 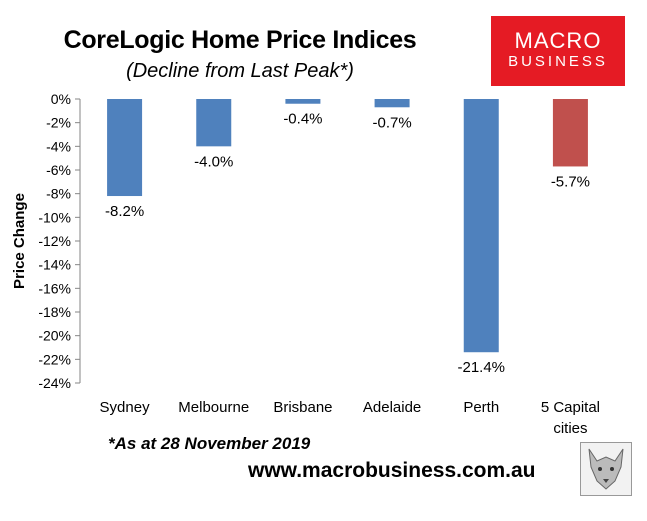 What do you see at coordinates (570, 407) in the screenshot?
I see `category-label: 5 Capital` at bounding box center [570, 407].